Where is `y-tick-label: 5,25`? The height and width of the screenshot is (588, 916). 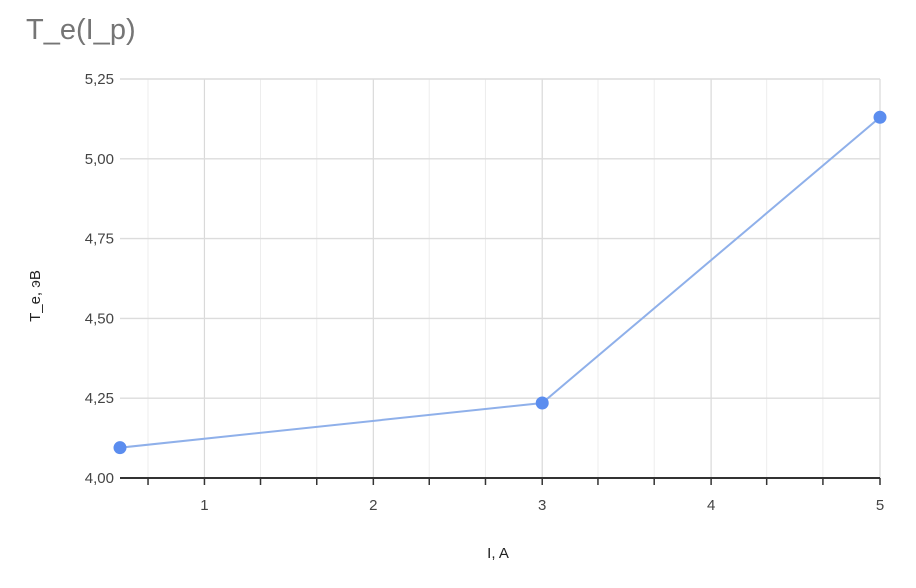 y-tick-label: 5,25 is located at coordinates (99, 79).